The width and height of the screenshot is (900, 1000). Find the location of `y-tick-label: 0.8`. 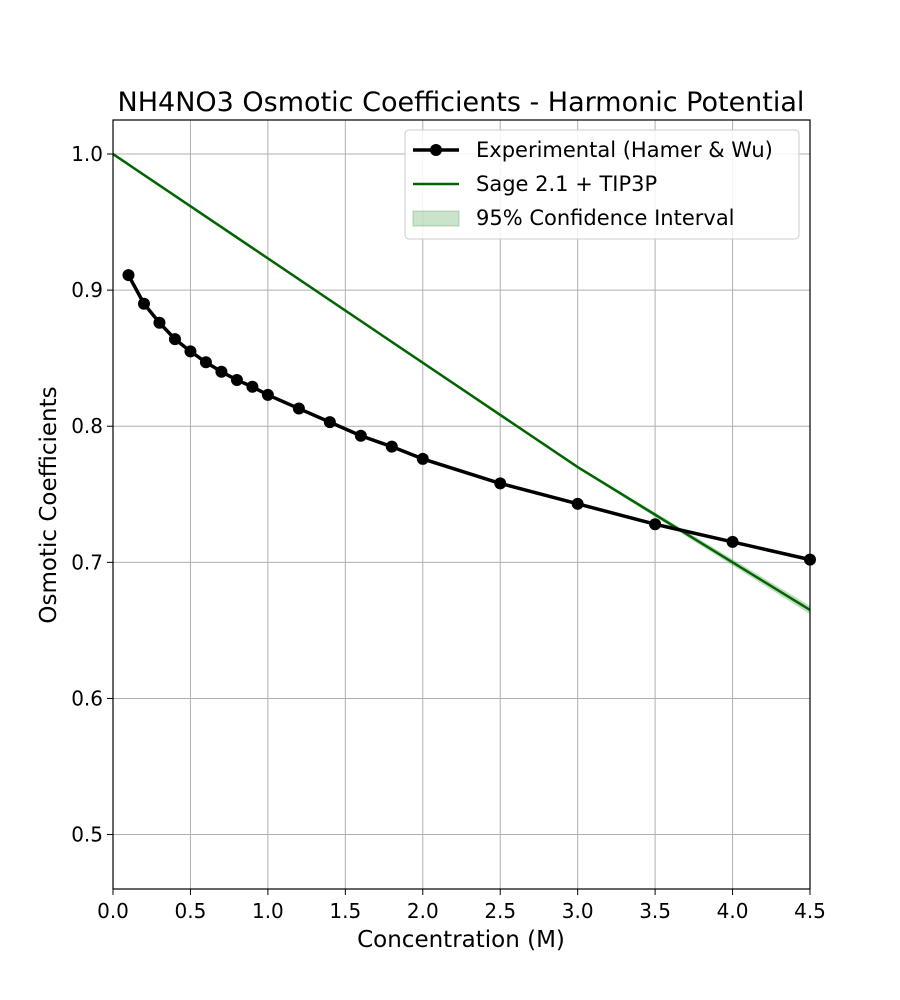

y-tick-label: 0.8 is located at coordinates (87, 426).